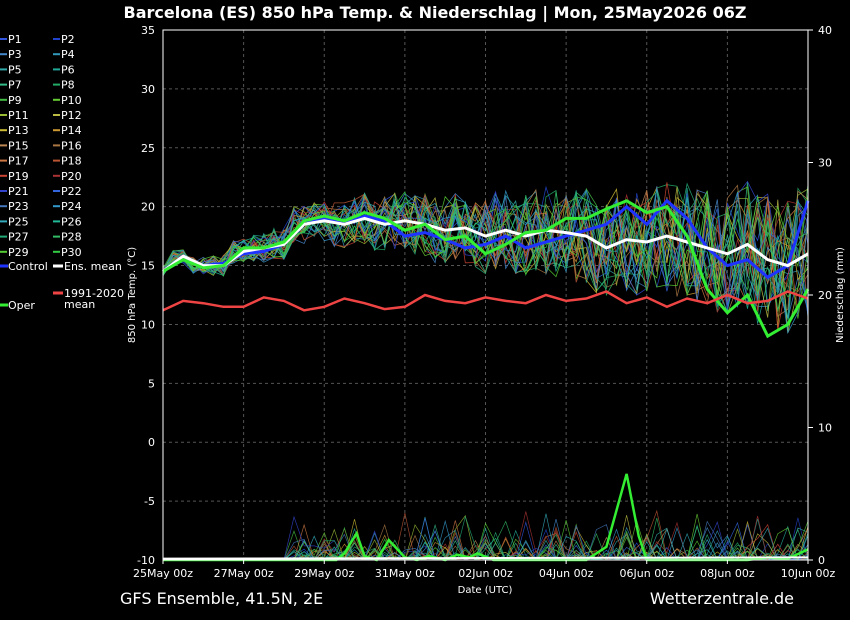  What do you see at coordinates (68, 39) in the screenshot?
I see `legend-label-p2: P2` at bounding box center [68, 39].